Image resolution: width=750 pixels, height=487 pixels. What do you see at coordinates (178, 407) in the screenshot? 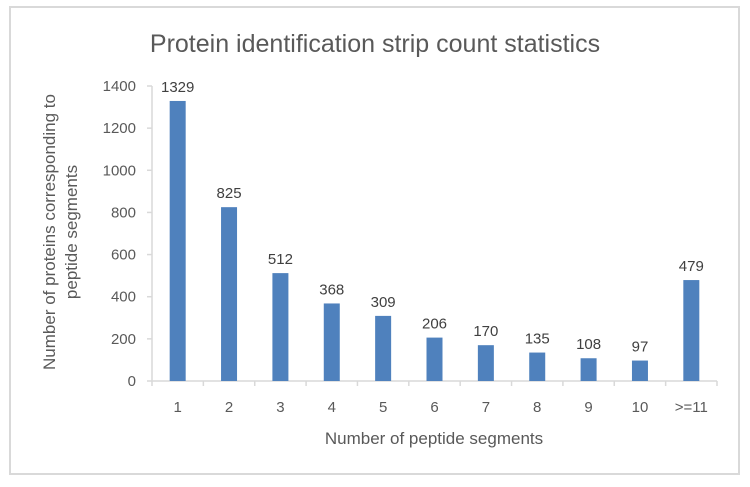
I see `x-tick-label: 1` at bounding box center [178, 407].